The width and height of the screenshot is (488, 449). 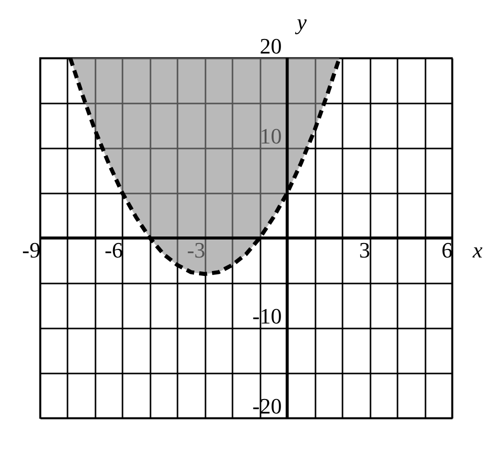 What do you see at coordinates (300, 22) in the screenshot?
I see `y-axis-title: y` at bounding box center [300, 22].